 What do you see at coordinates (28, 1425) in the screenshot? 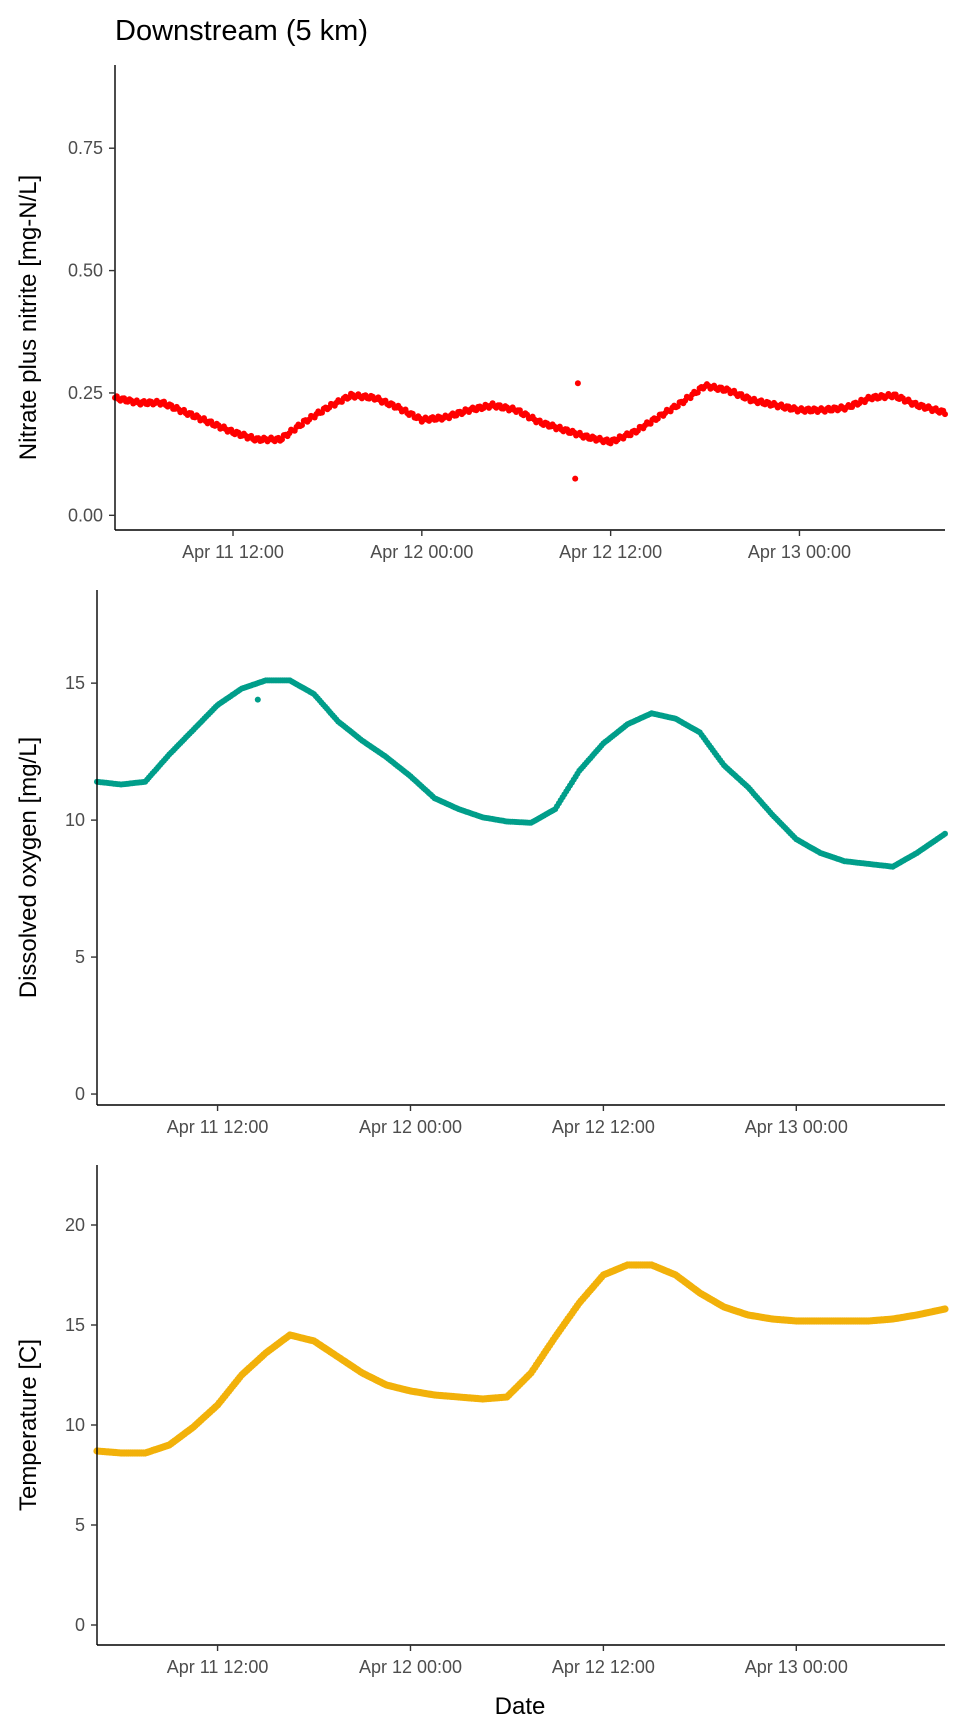
I see `y-axis-title: Temperature [C]` at bounding box center [28, 1425].